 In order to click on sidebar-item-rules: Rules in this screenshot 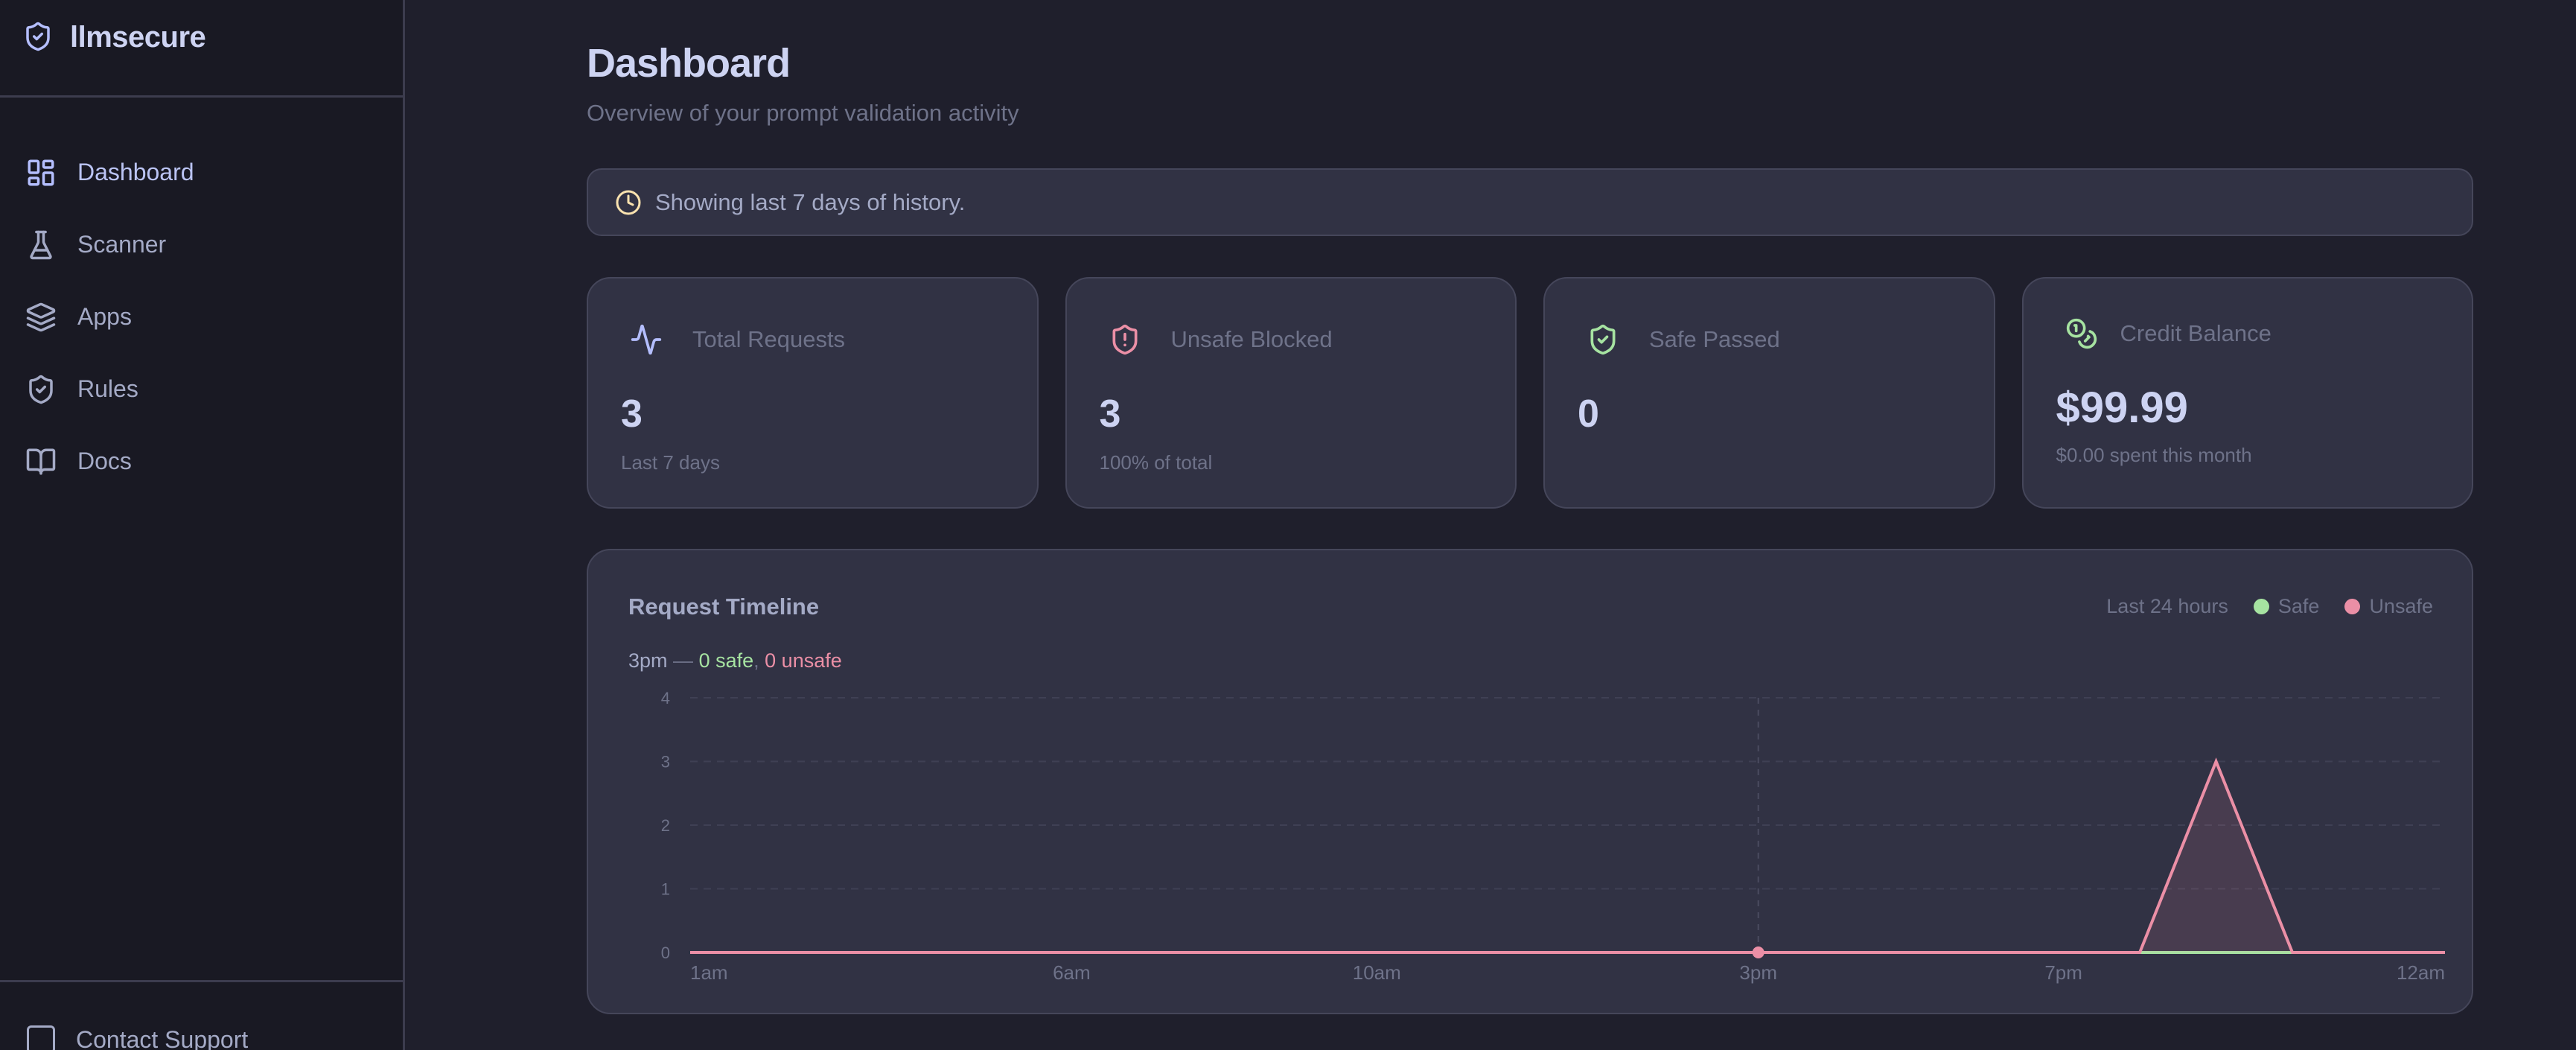, I will do `click(201, 389)`.